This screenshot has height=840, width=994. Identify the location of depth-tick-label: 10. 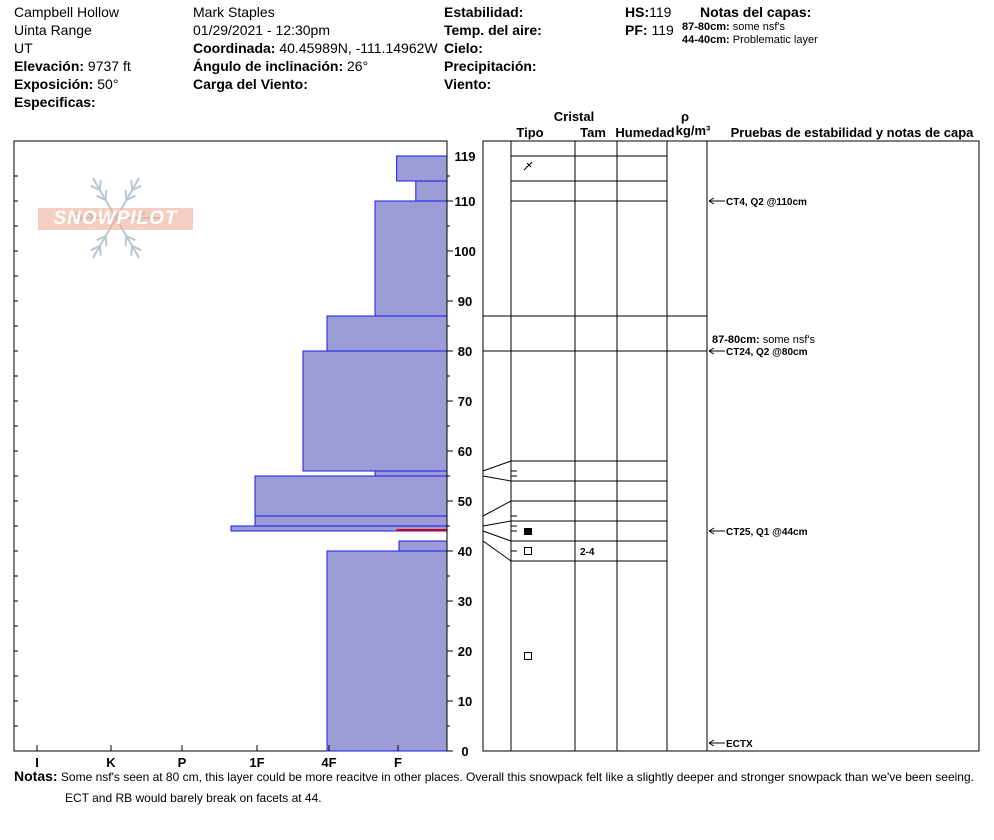
(465, 701).